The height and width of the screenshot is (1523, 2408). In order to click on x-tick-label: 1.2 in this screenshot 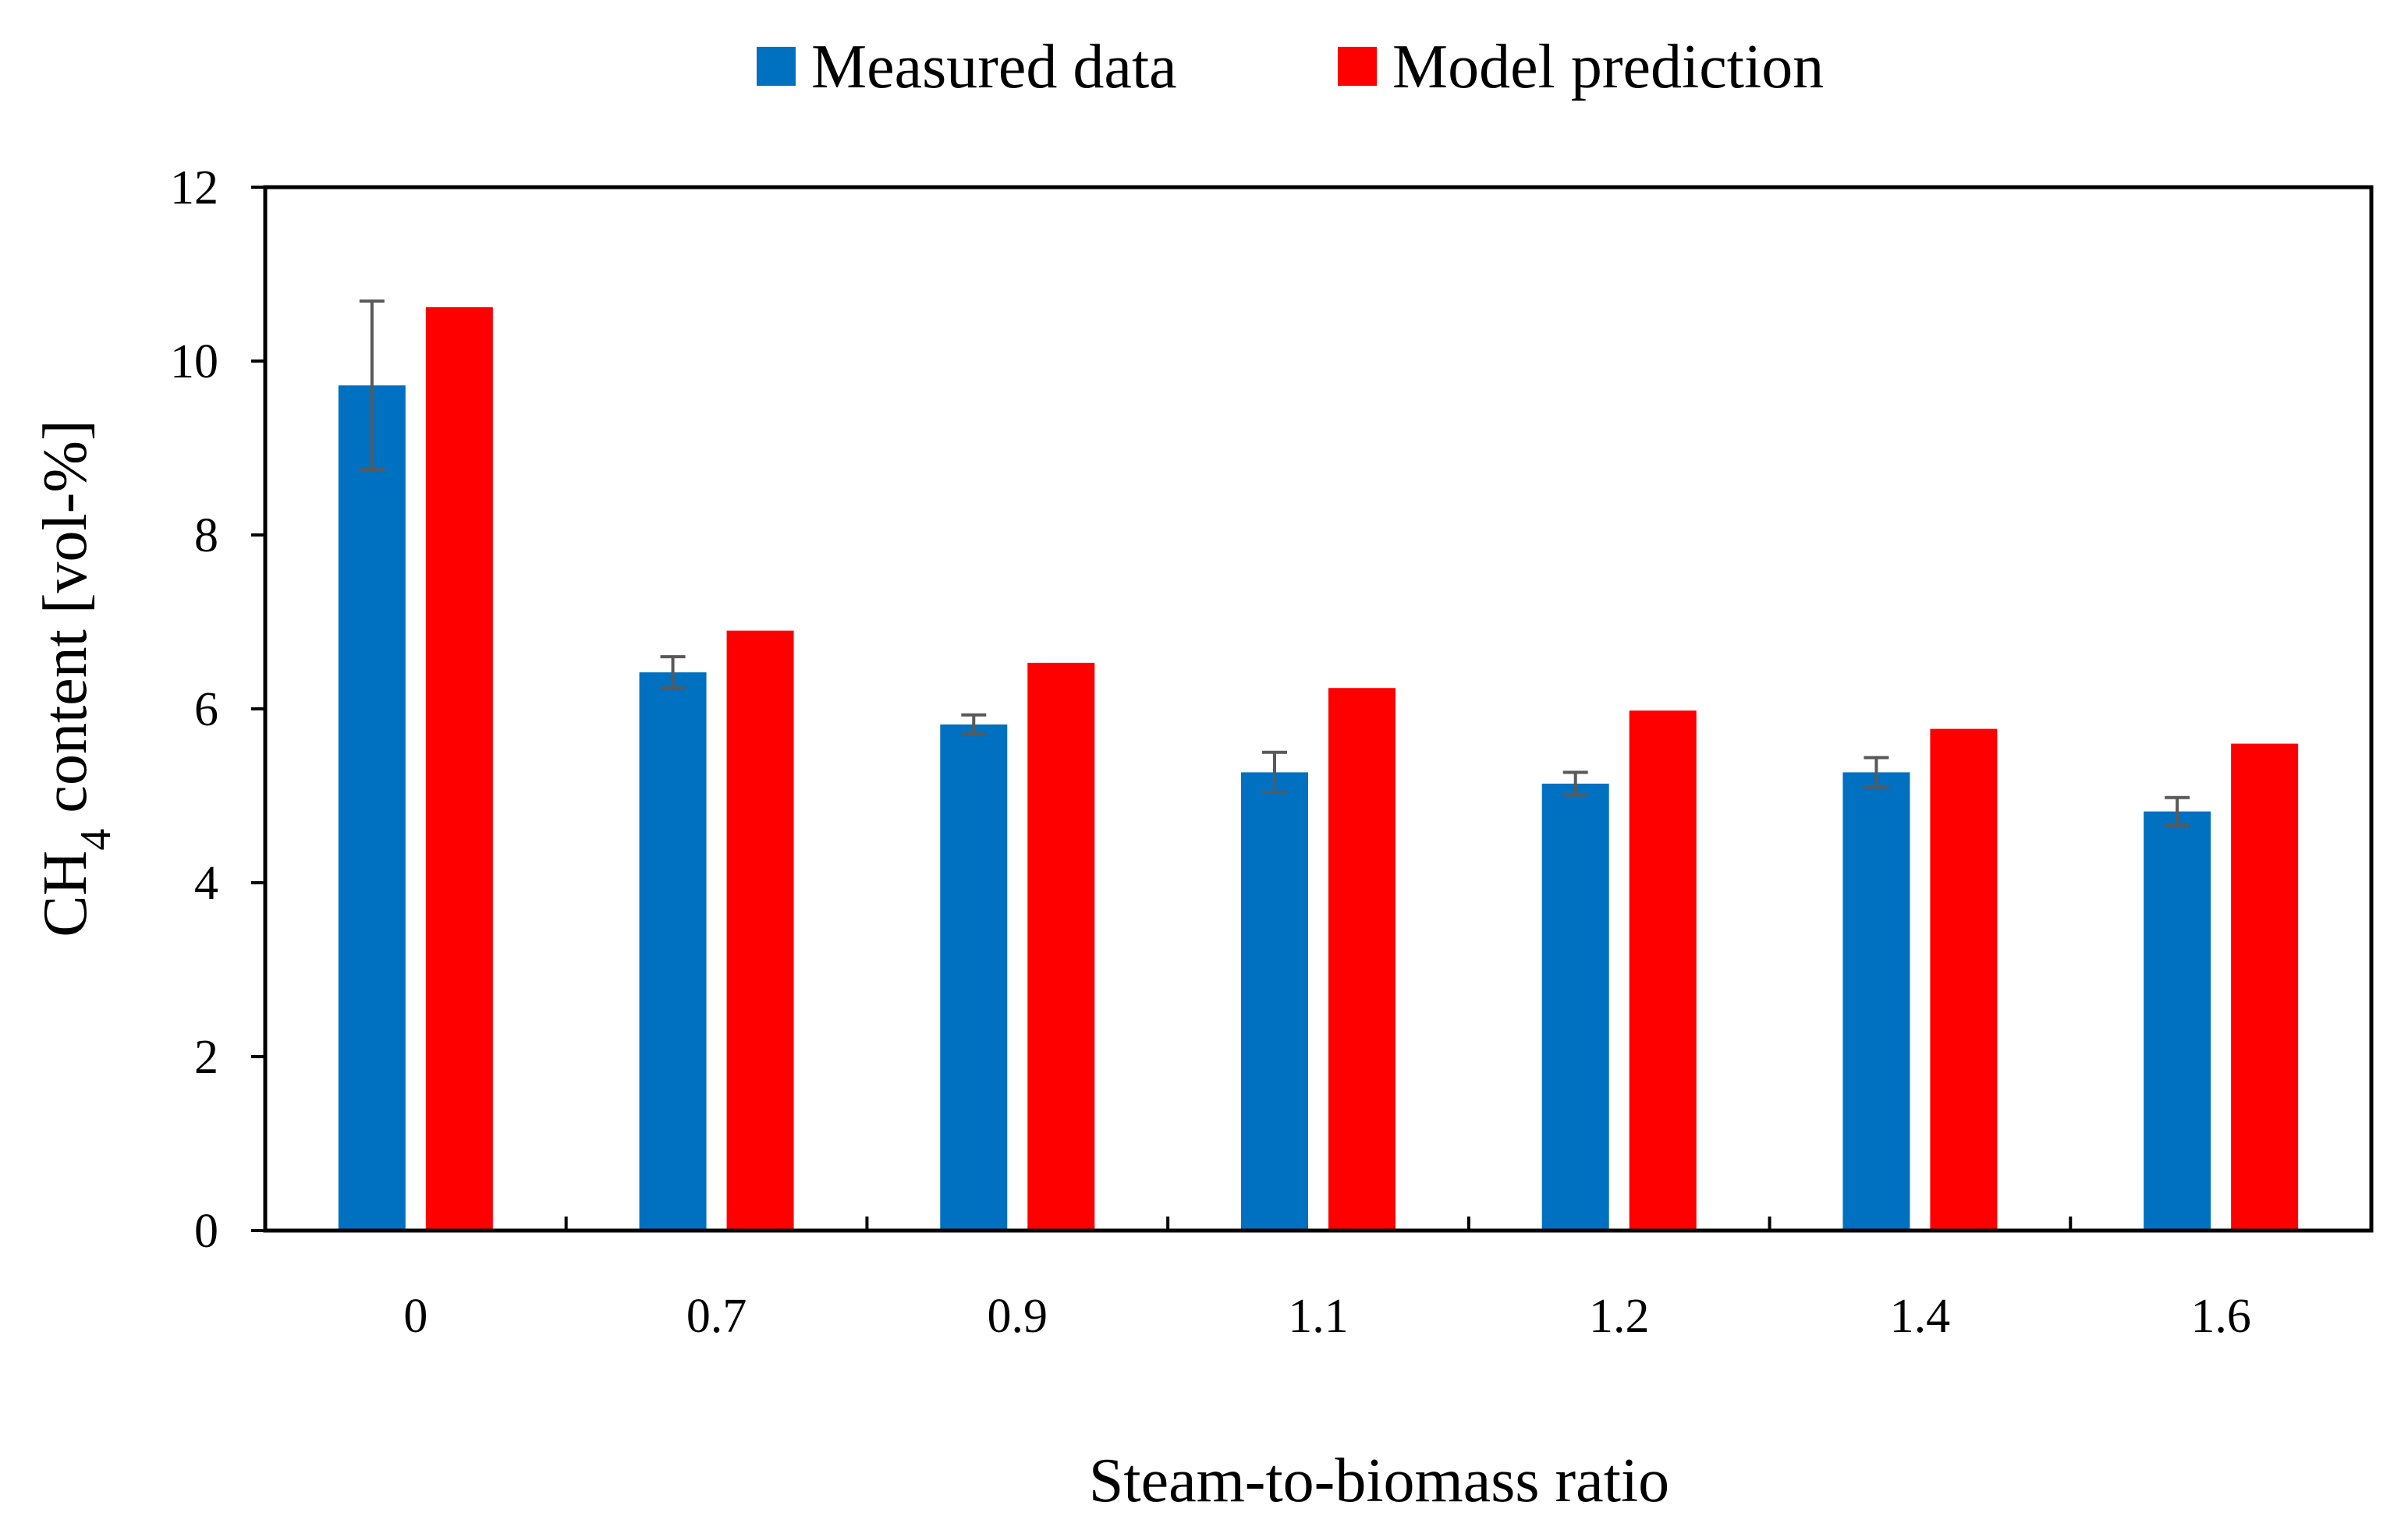, I will do `click(1620, 1316)`.